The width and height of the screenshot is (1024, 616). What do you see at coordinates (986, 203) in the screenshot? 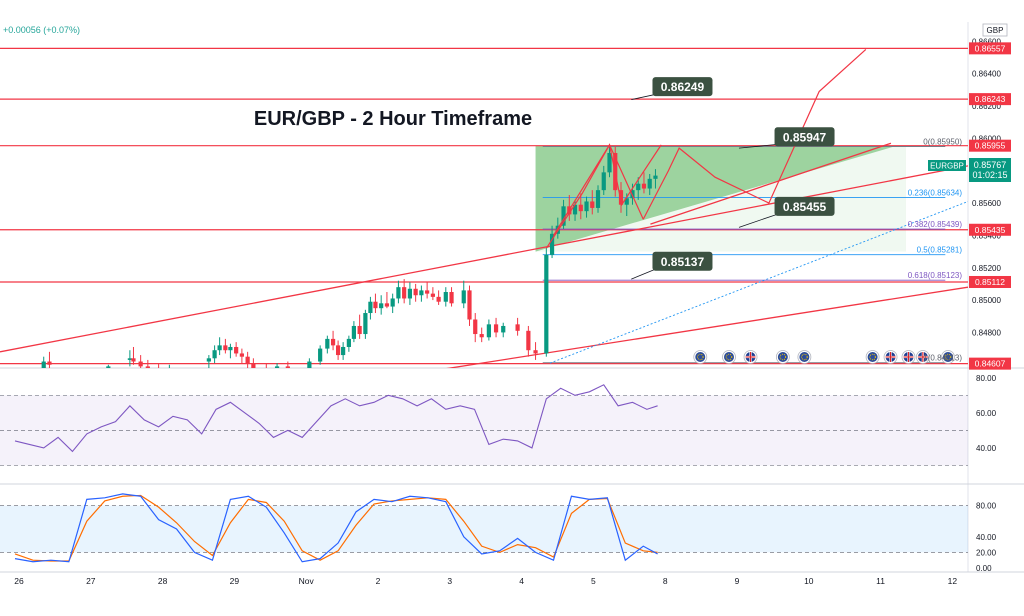
I see `y-tick-label: 0.85600` at bounding box center [986, 203].